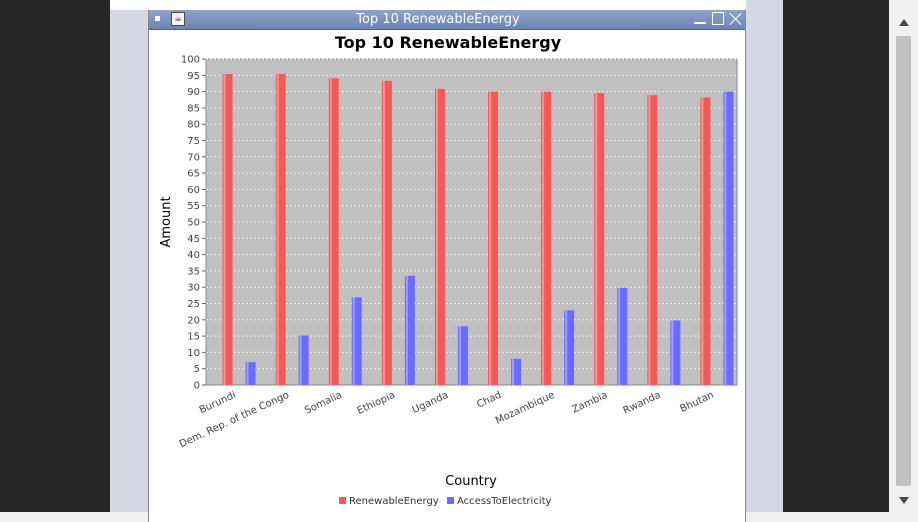 Image resolution: width=918 pixels, height=522 pixels. I want to click on x-category-label: Zambia, so click(589, 403).